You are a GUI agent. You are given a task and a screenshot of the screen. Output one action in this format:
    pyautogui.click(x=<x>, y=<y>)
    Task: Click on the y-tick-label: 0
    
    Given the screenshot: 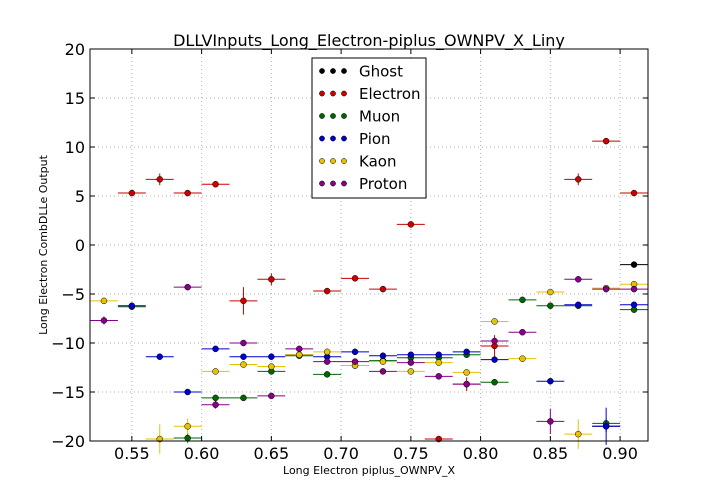 What is the action you would take?
    pyautogui.click(x=80, y=245)
    